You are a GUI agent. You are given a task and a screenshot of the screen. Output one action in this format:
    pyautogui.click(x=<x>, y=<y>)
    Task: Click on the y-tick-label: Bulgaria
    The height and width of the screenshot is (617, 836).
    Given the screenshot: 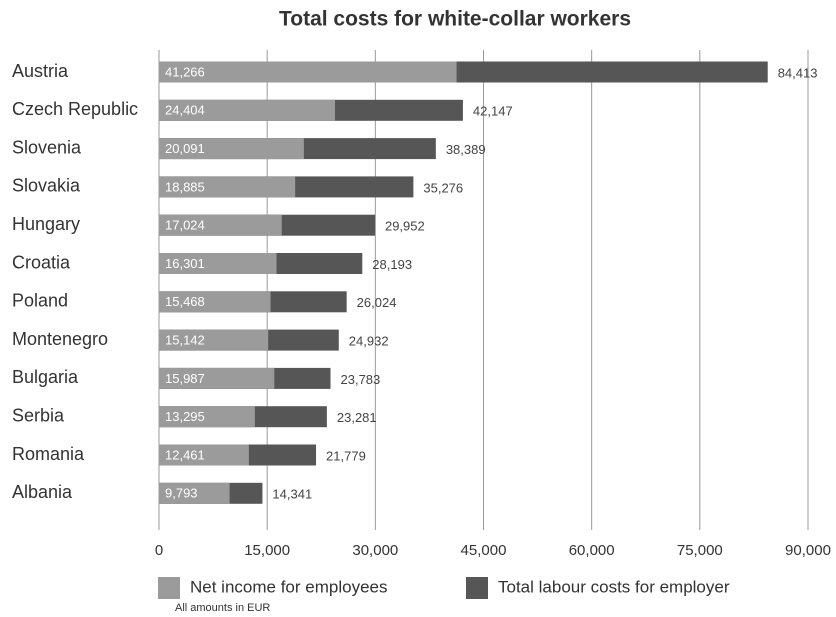 What is the action you would take?
    pyautogui.click(x=45, y=377)
    